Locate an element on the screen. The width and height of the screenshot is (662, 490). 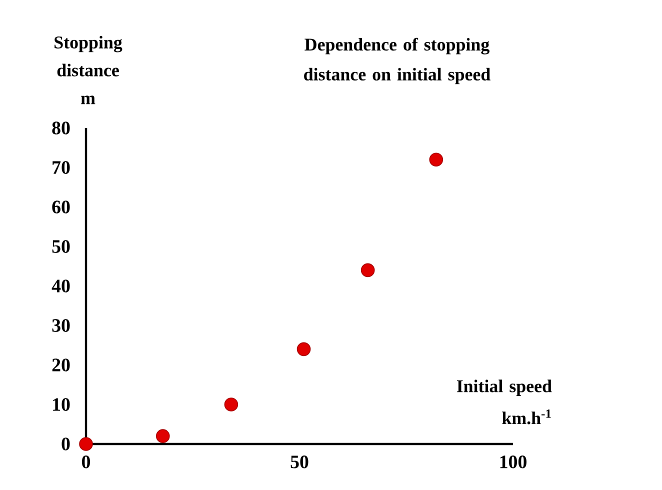
y-tick-label: 0 is located at coordinates (66, 444).